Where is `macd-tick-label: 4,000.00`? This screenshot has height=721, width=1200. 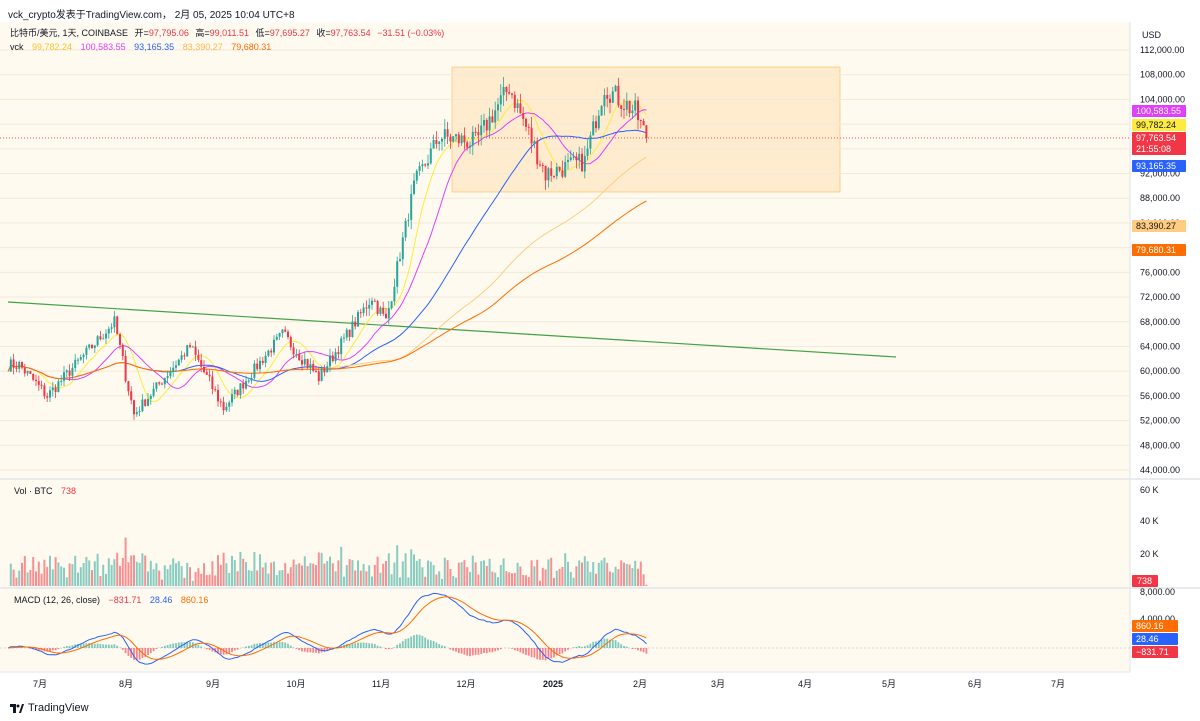 macd-tick-label: 4,000.00 is located at coordinates (1157, 619).